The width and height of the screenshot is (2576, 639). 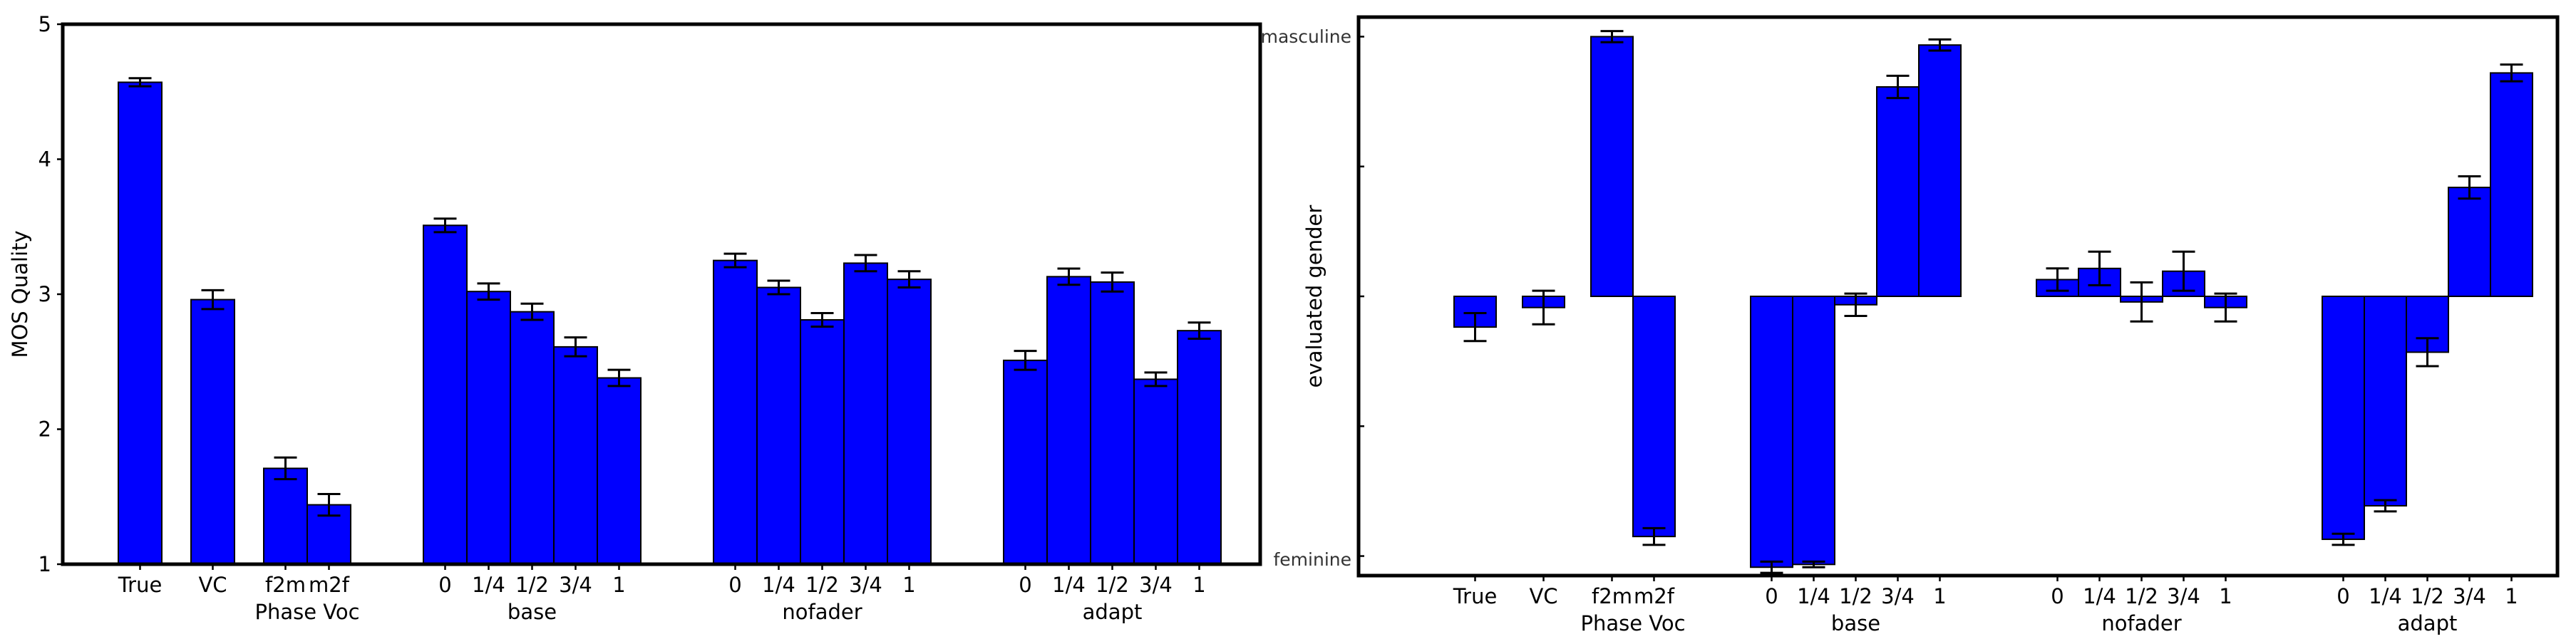 I want to click on bar-vc-VC, so click(x=212, y=431).